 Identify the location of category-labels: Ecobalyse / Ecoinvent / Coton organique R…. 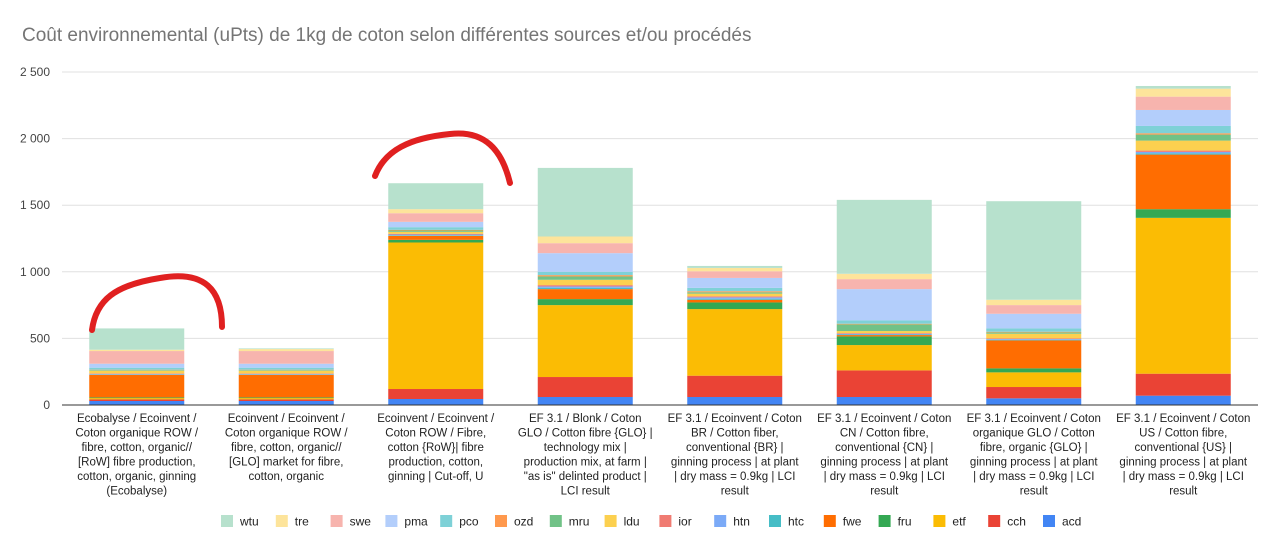
(662, 455).